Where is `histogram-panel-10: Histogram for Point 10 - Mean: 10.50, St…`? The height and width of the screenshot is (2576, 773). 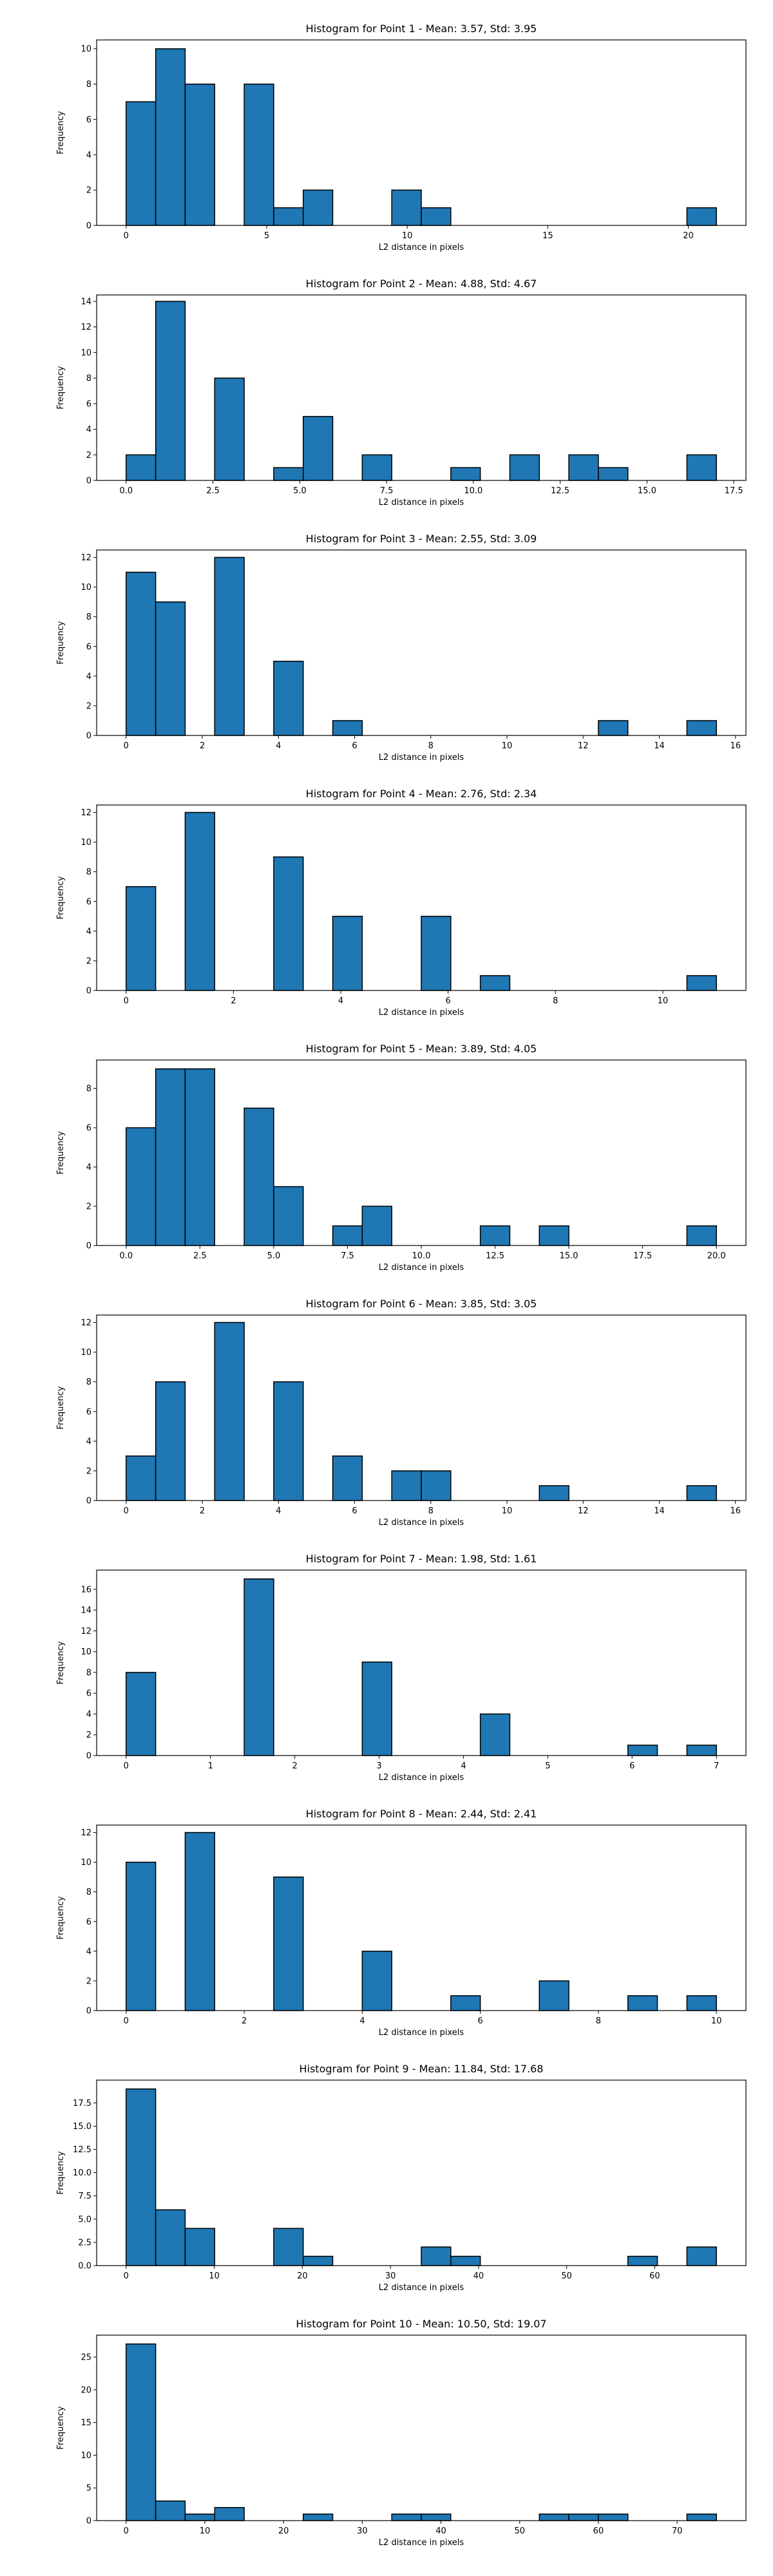
histogram-panel-10: Histogram for Point 10 - Mean: 10.50, St… is located at coordinates (401, 2433).